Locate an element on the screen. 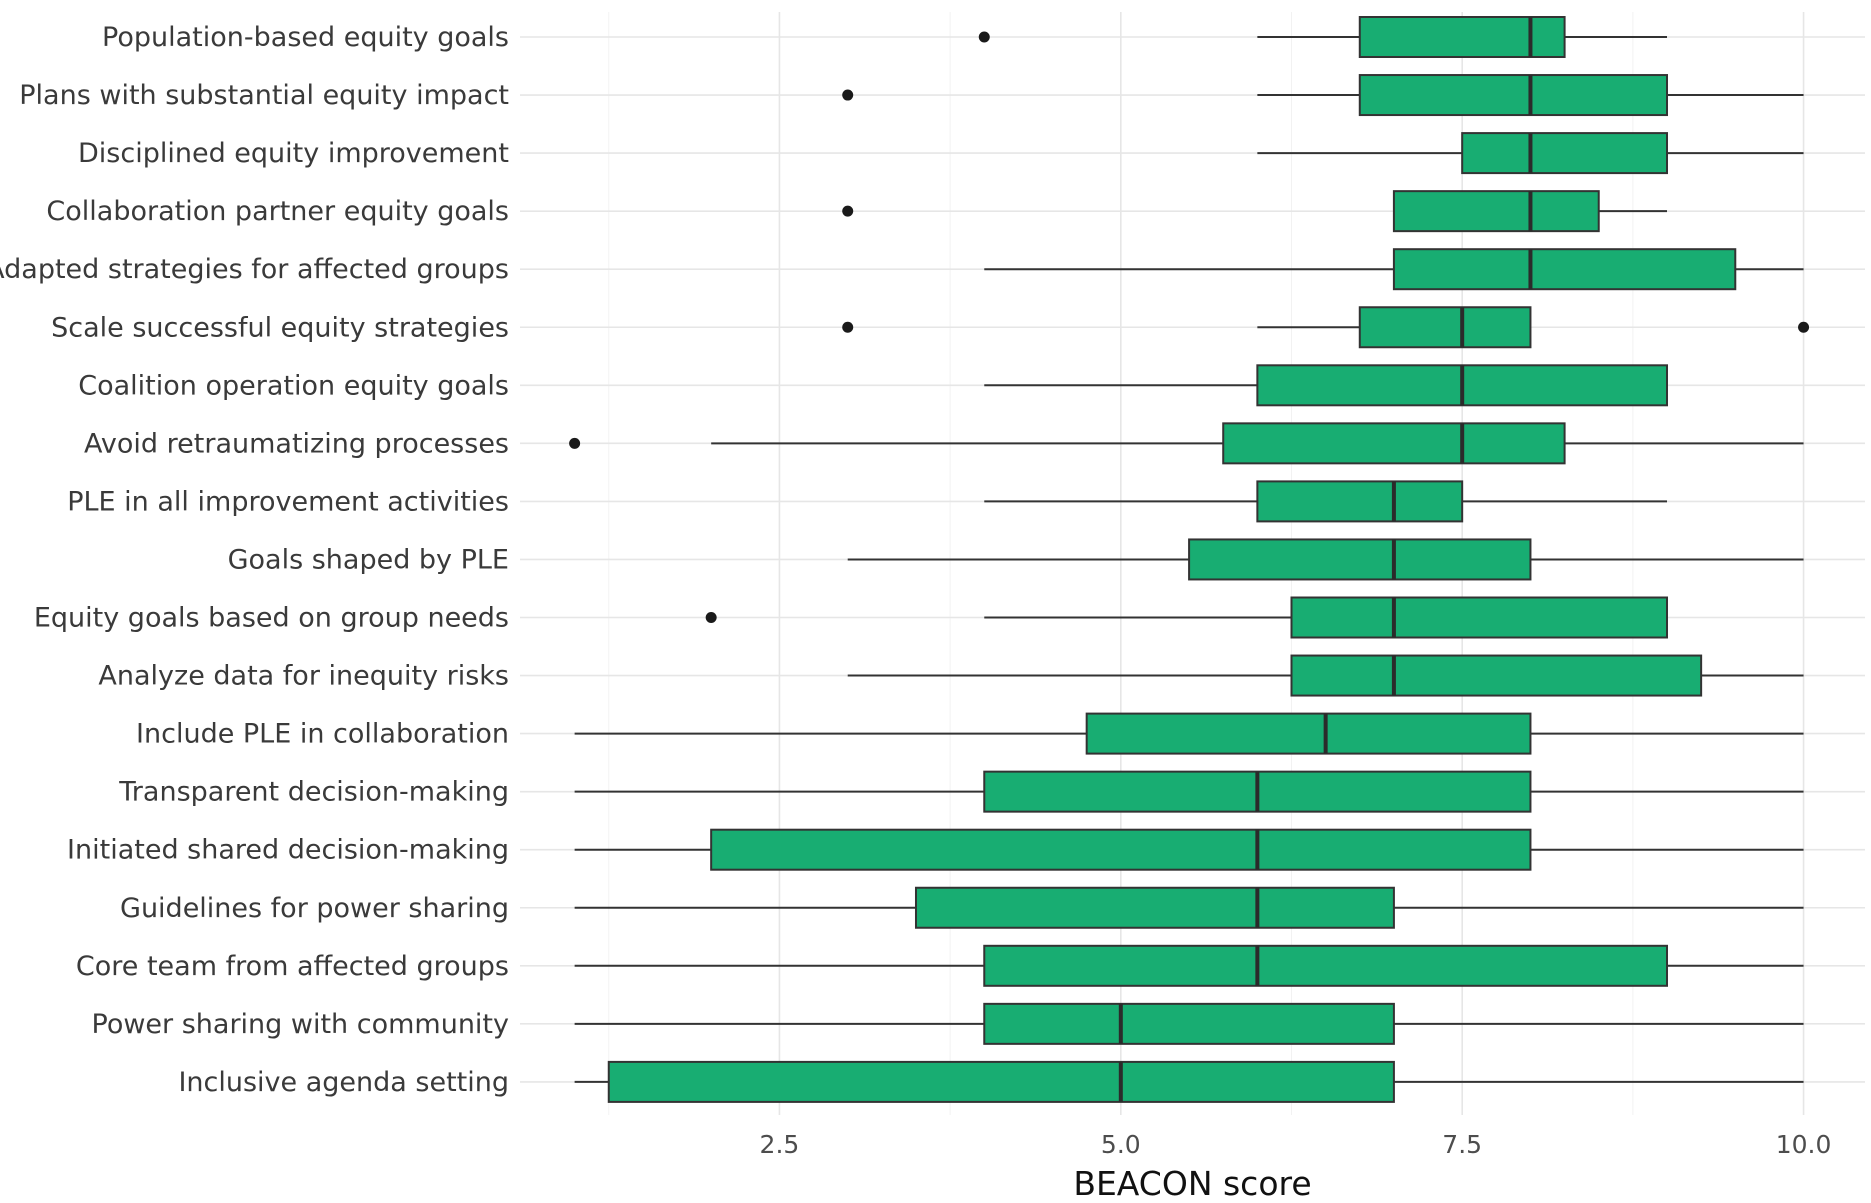 This screenshot has height=1203, width=1871. category-label: Equity goals based on group needs is located at coordinates (271, 618).